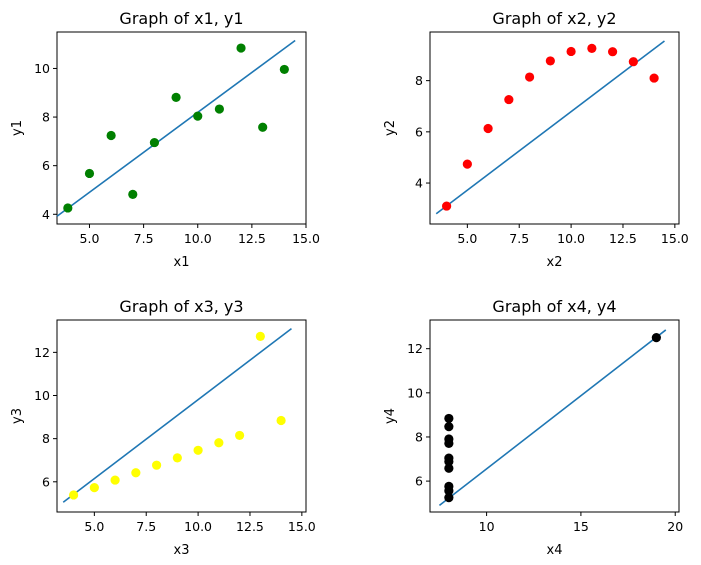 Image resolution: width=701 pixels, height=565 pixels. What do you see at coordinates (390, 416) in the screenshot?
I see `y-axis-label: y4` at bounding box center [390, 416].